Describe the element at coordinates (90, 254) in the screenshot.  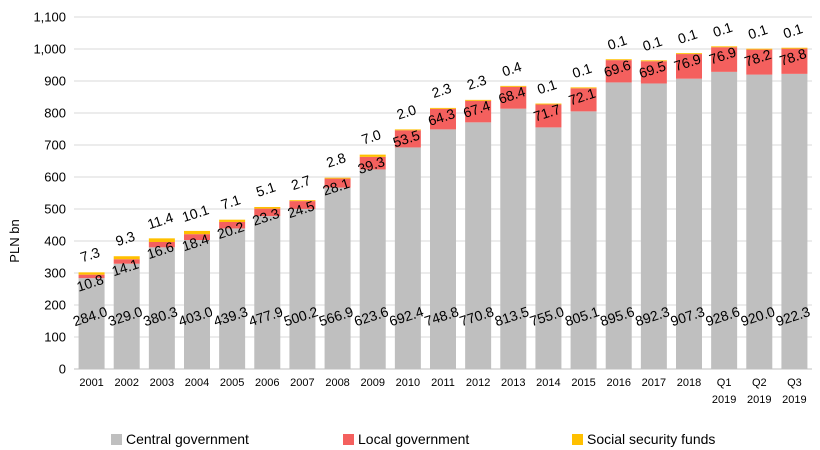
I see `data-label: 7.3` at that location.